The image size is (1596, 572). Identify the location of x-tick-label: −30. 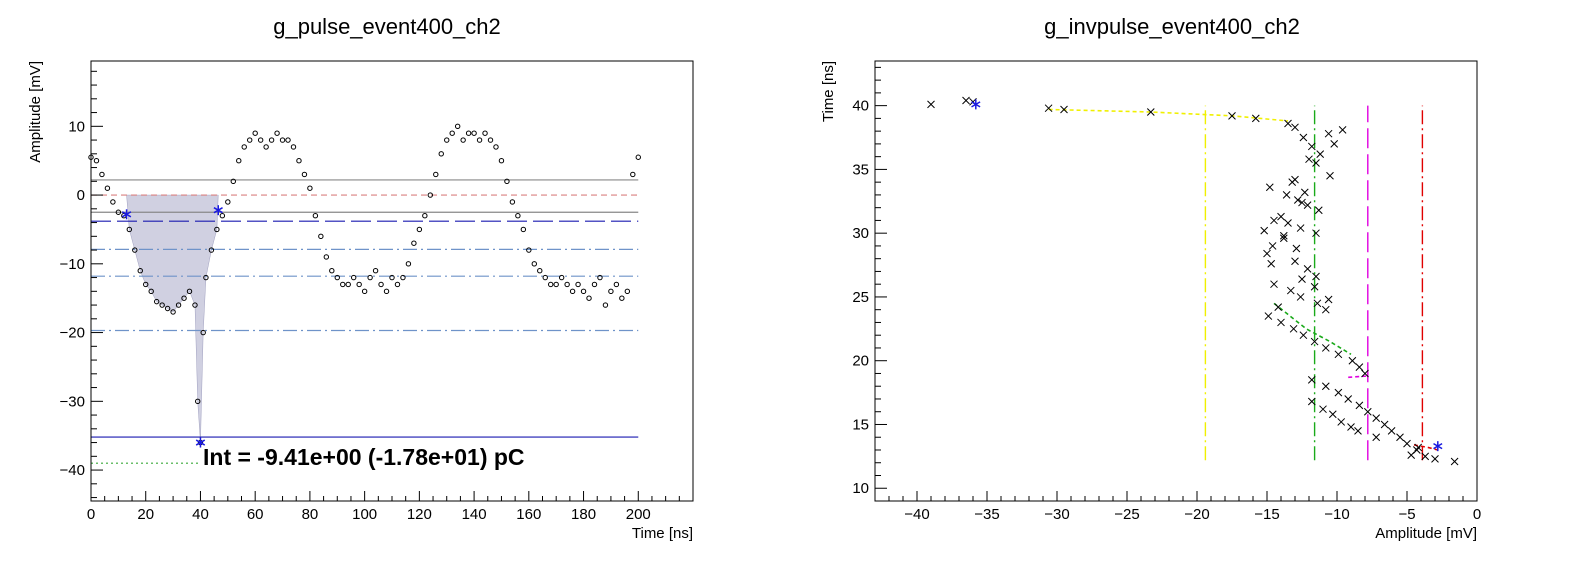
(1056, 514).